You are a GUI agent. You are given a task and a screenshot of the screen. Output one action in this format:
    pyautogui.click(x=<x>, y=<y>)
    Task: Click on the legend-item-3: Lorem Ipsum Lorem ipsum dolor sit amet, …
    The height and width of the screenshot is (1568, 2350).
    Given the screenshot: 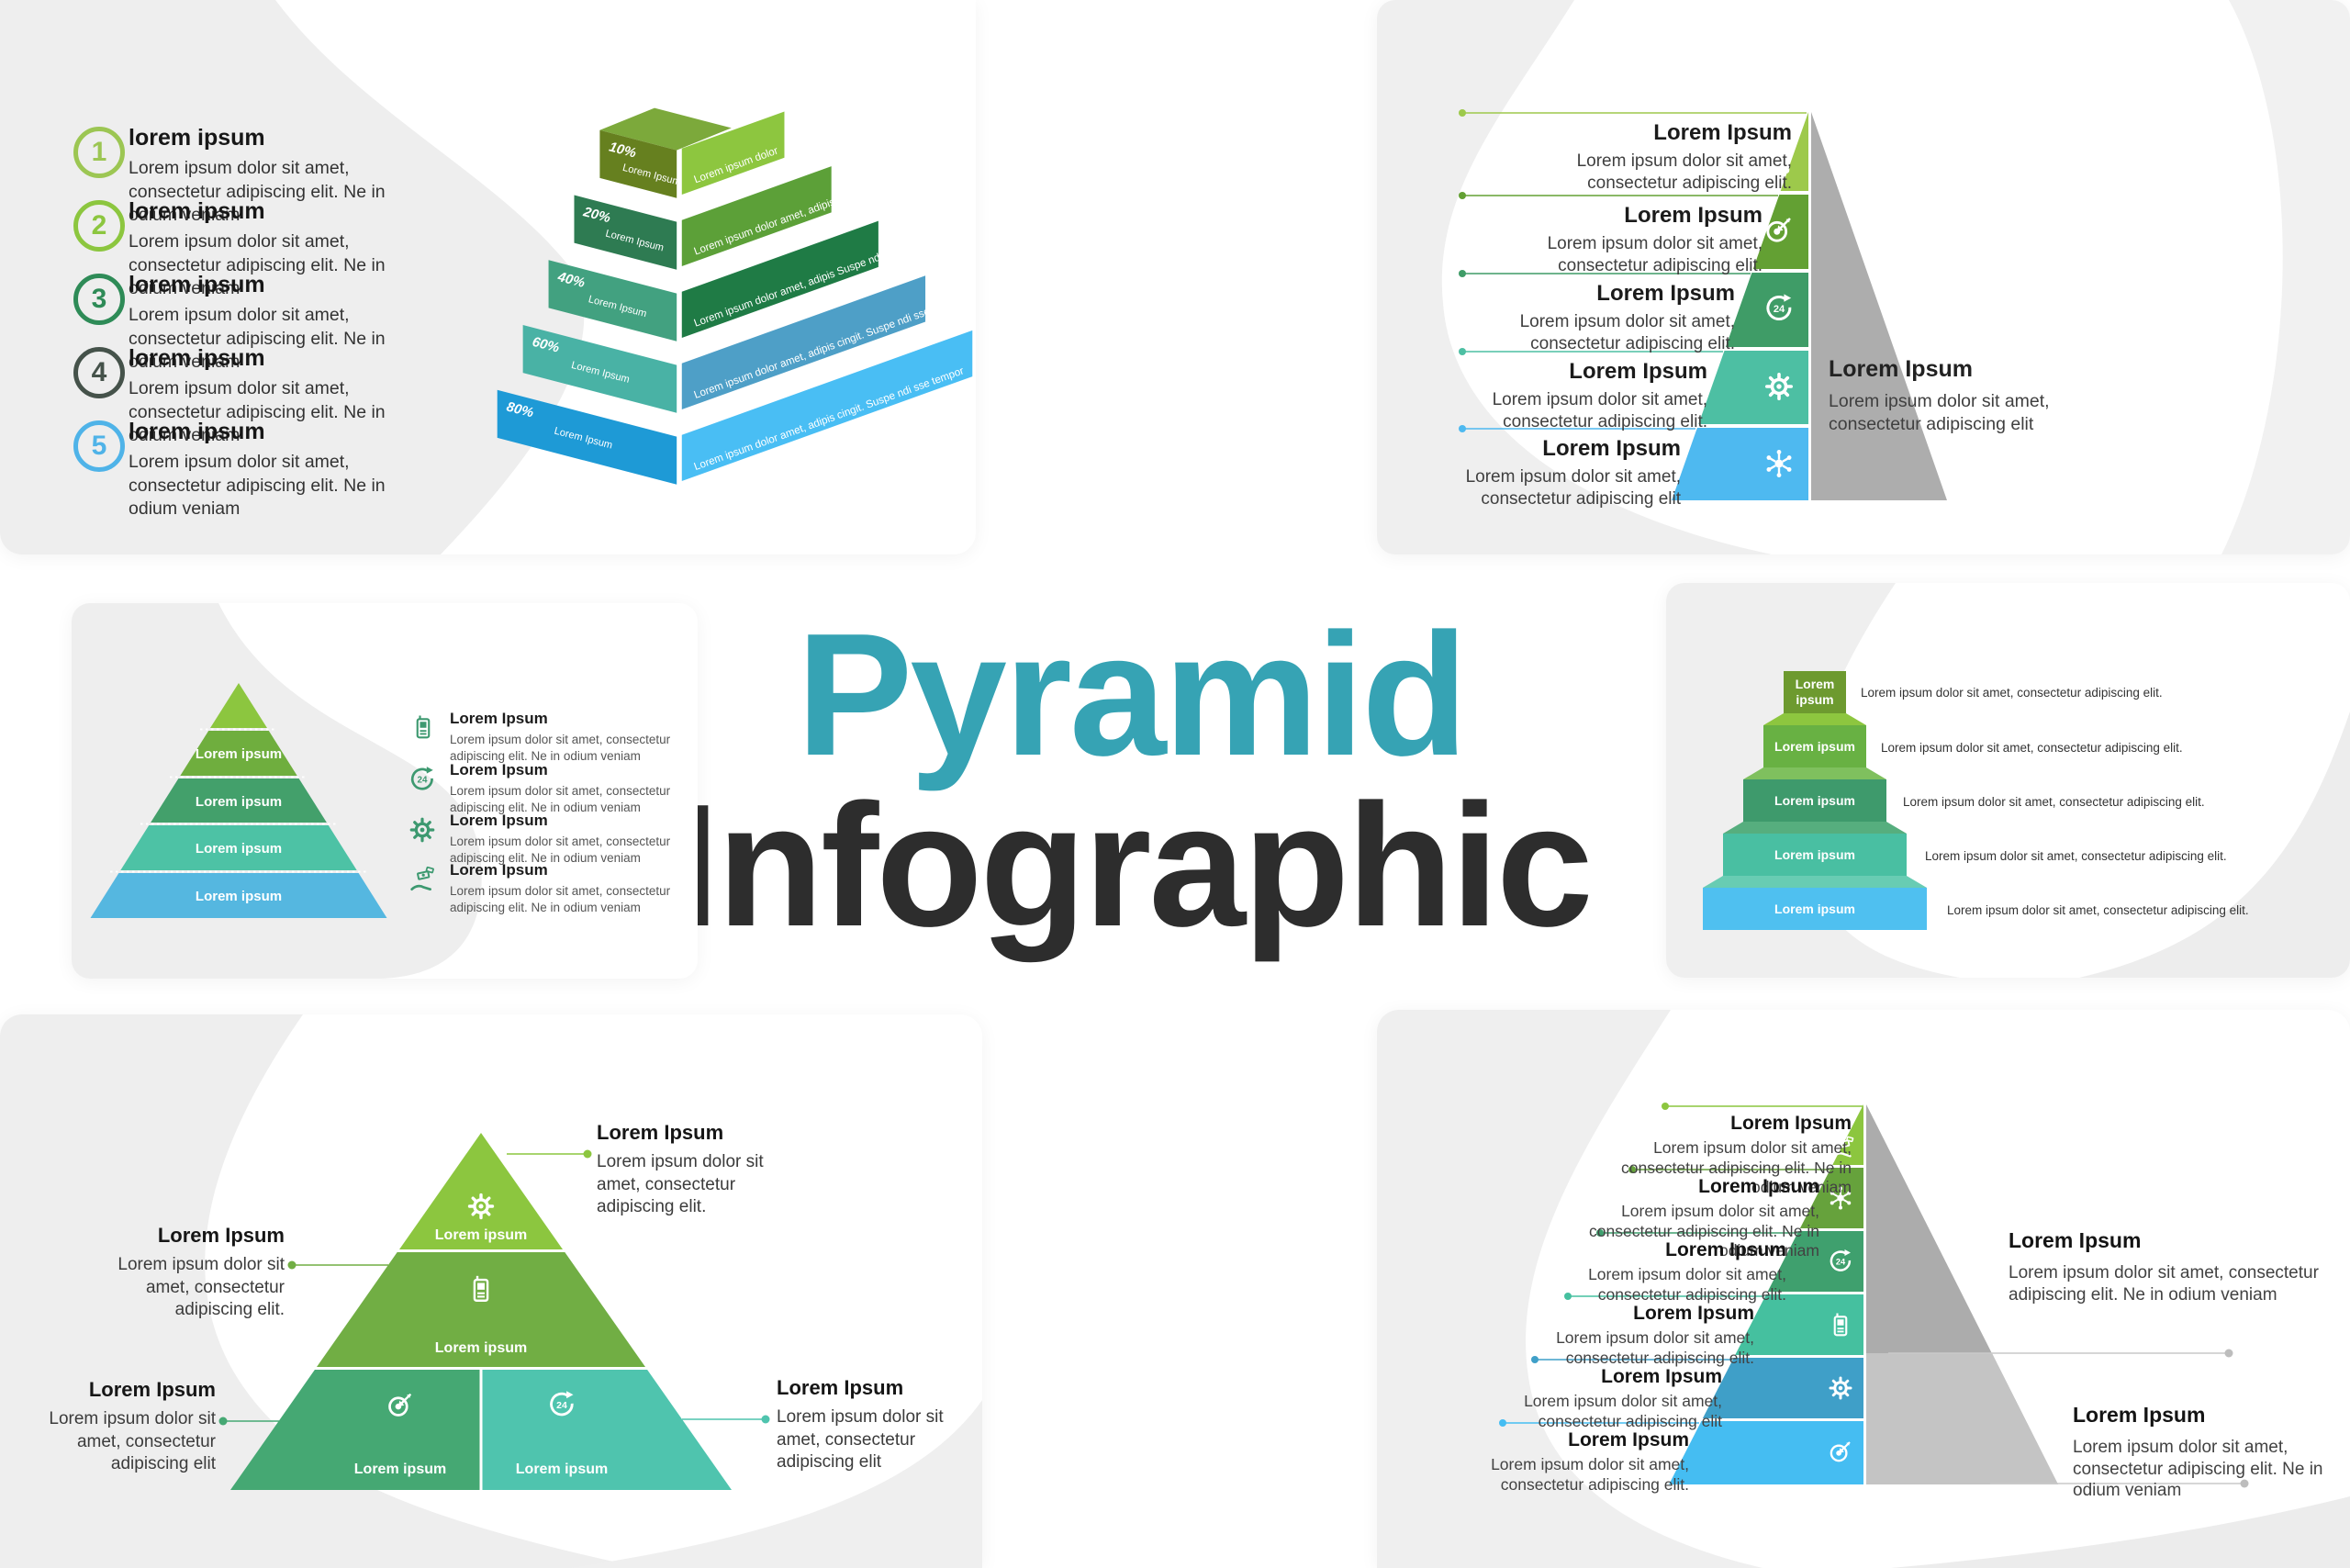 What is the action you would take?
    pyautogui.click(x=564, y=839)
    